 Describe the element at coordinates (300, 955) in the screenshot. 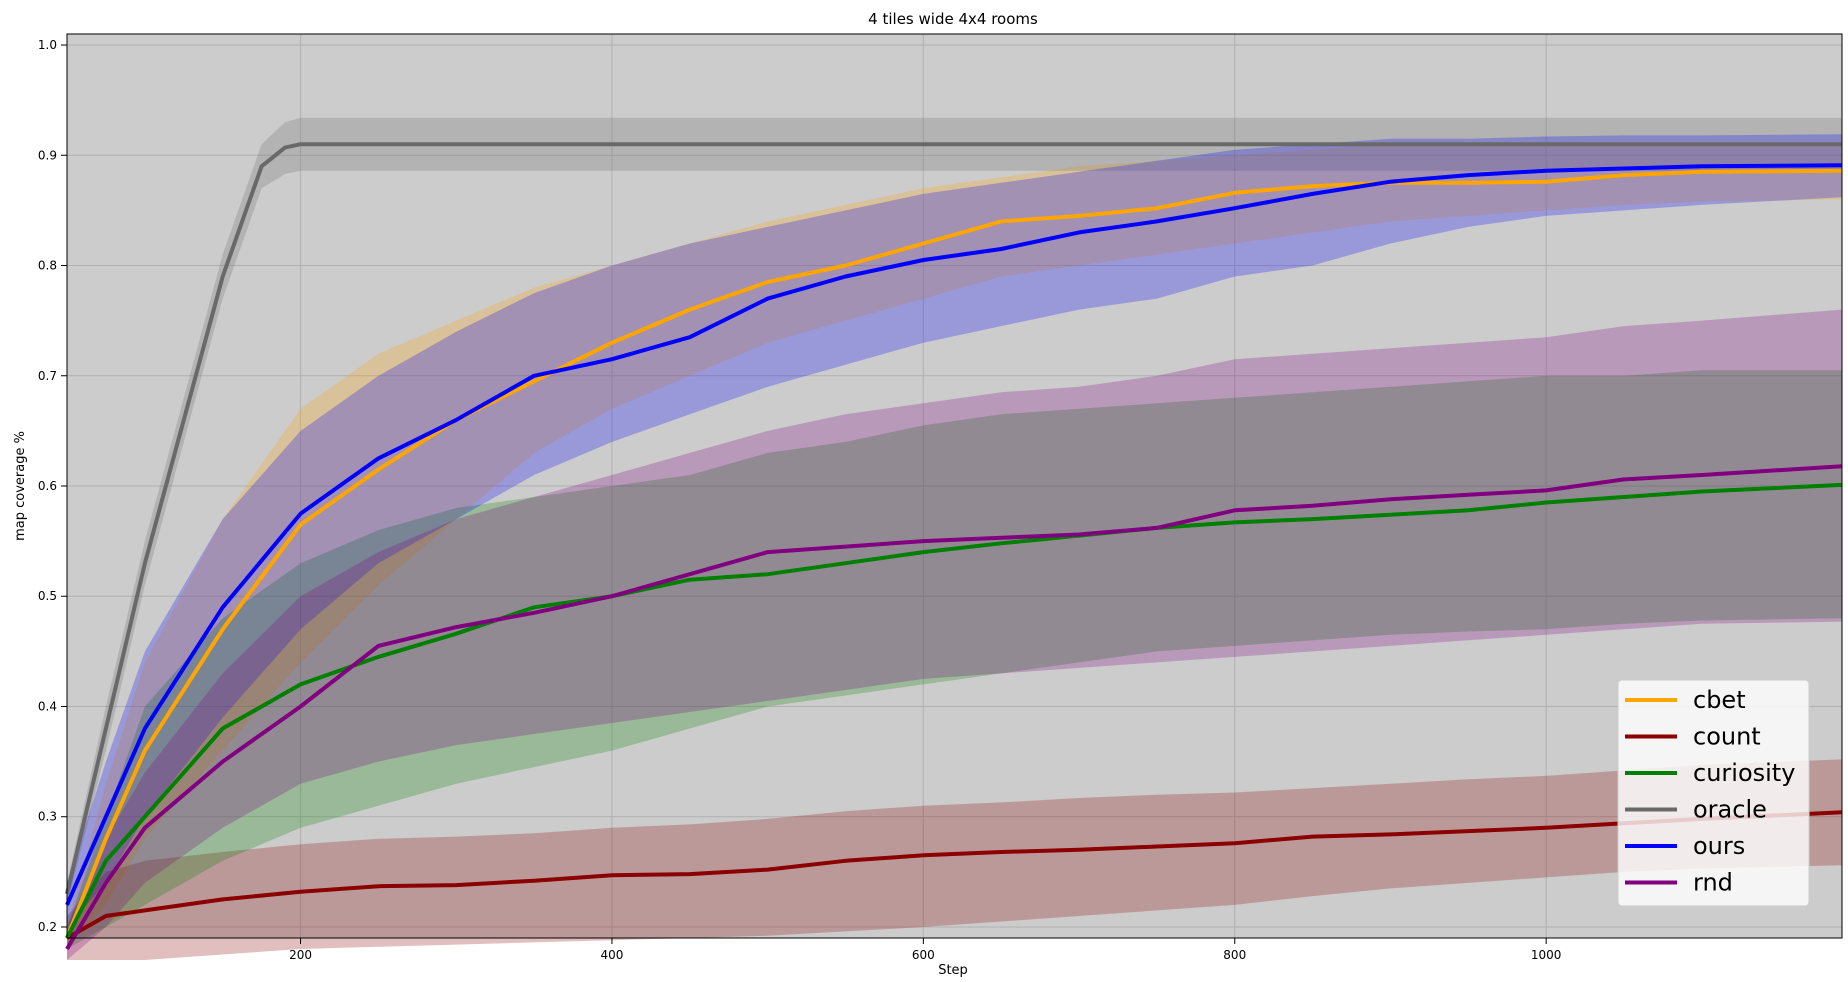

I see `x-tick-label: 200` at that location.